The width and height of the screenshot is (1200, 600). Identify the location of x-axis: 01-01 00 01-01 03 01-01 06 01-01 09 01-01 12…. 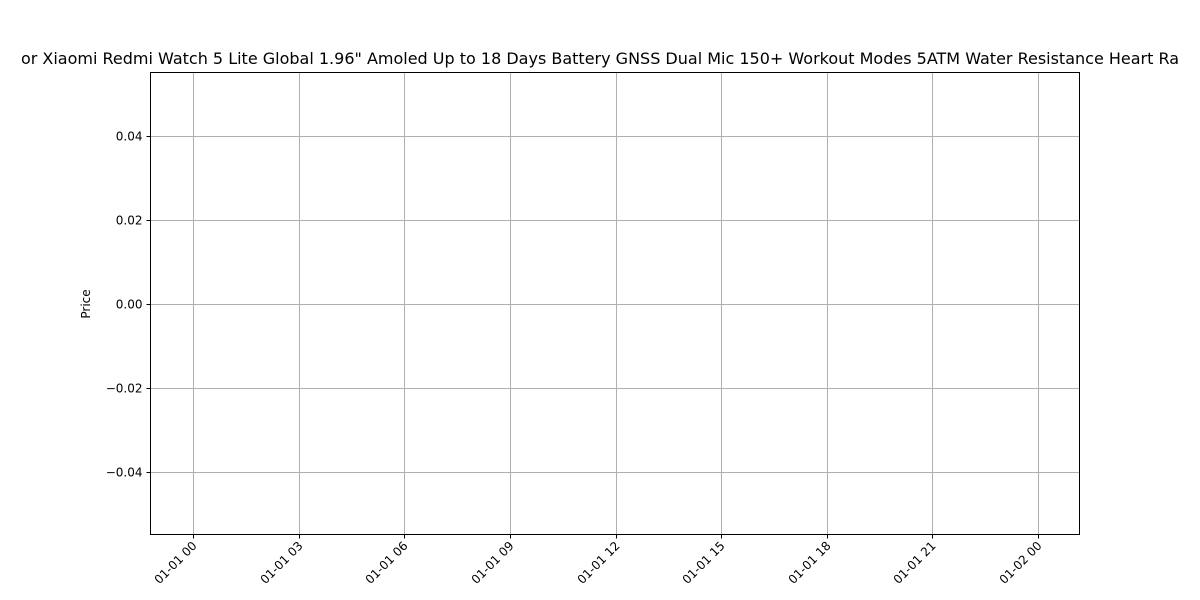
(598, 560).